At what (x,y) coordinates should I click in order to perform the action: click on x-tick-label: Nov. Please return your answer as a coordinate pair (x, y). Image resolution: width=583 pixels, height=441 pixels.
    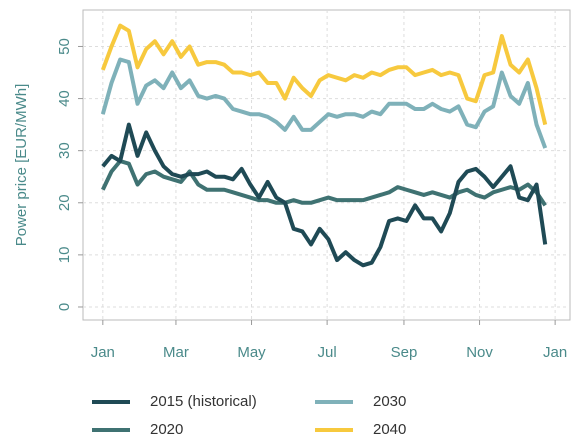
    Looking at the image, I should click on (479, 352).